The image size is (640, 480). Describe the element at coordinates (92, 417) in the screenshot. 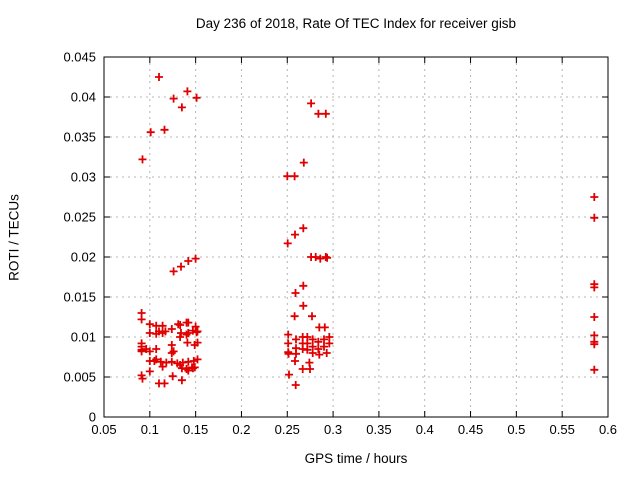

I see `y-tick-label: 0` at that location.